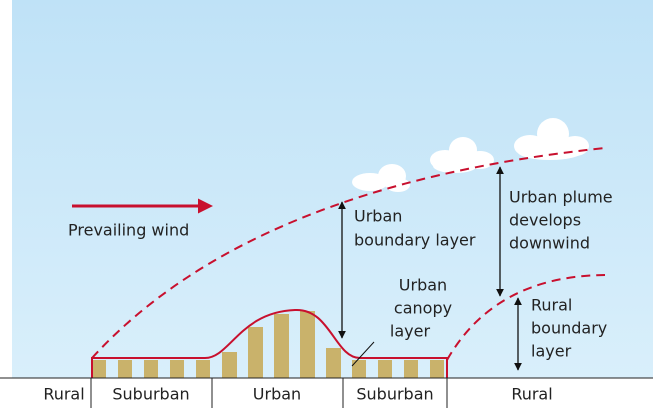 The height and width of the screenshot is (408, 653). Describe the element at coordinates (423, 285) in the screenshot. I see `canopy-label: Urban` at that location.